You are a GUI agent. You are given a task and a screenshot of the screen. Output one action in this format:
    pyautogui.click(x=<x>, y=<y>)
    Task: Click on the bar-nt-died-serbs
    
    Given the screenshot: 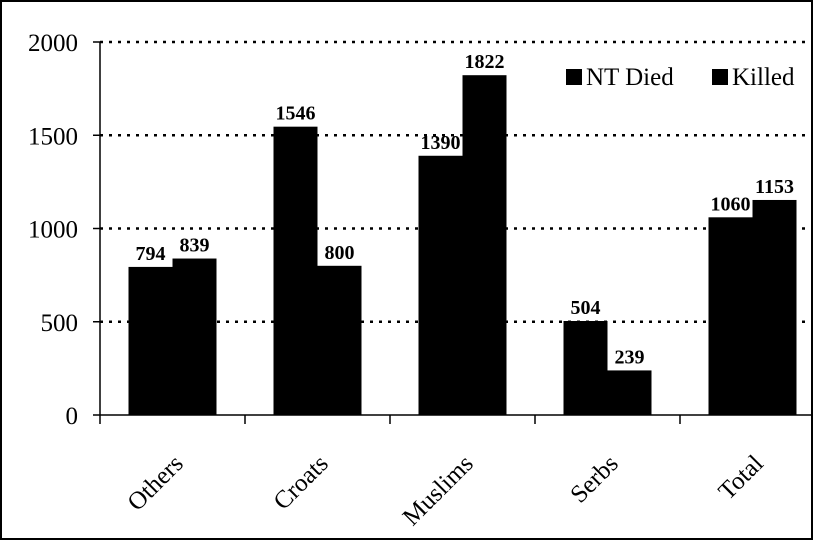 What is the action you would take?
    pyautogui.click(x=585, y=368)
    